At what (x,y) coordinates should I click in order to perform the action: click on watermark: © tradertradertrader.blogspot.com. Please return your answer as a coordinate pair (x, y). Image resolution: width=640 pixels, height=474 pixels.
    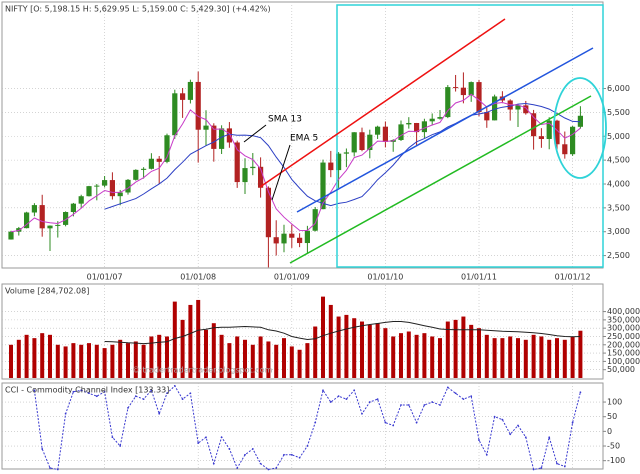
    Looking at the image, I should click on (202, 370).